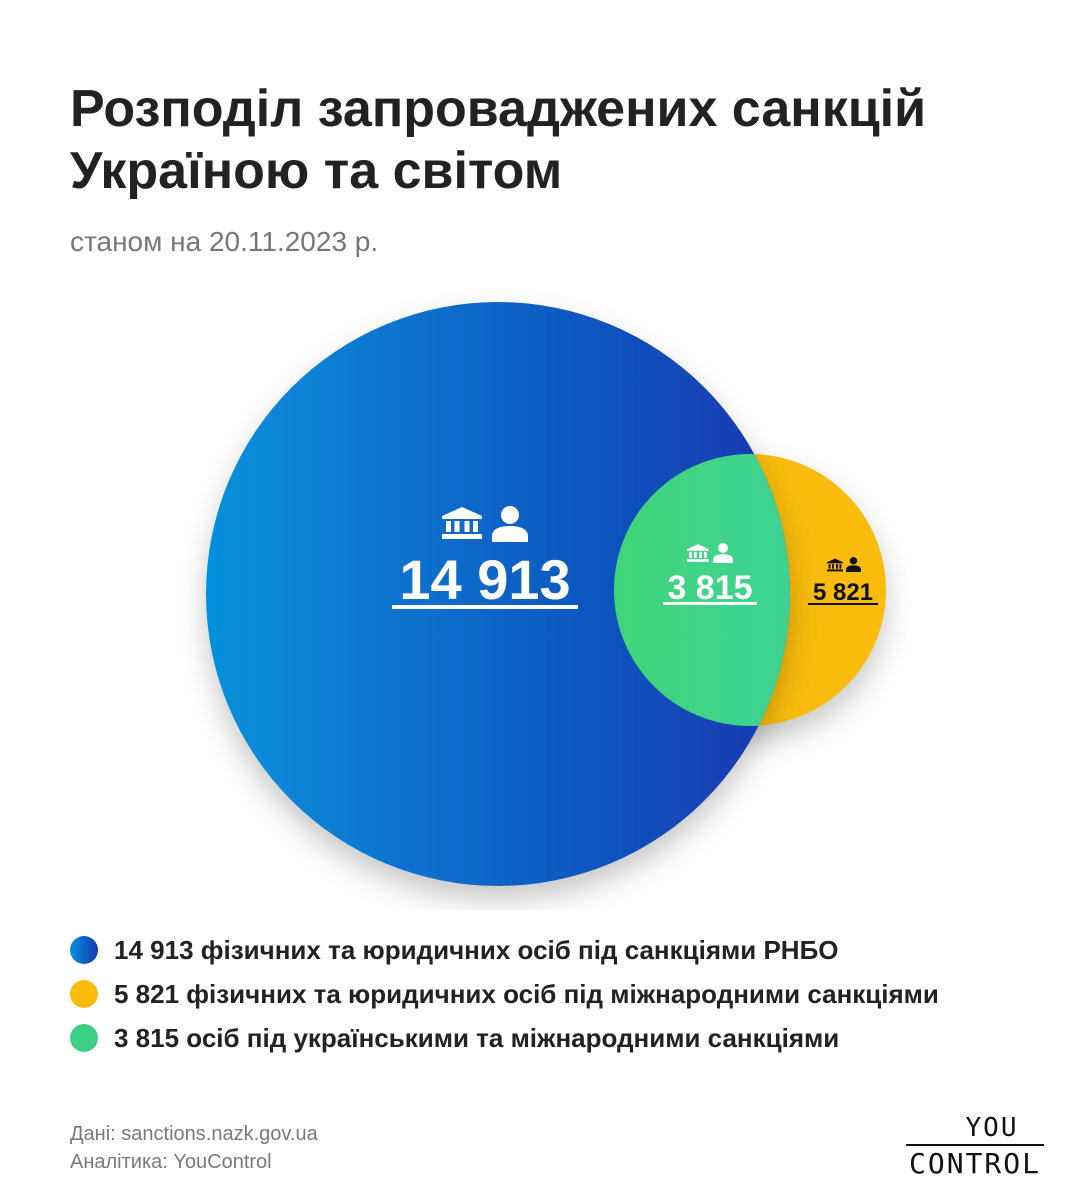 The height and width of the screenshot is (1200, 1072). I want to click on logo-rule, so click(975, 1145).